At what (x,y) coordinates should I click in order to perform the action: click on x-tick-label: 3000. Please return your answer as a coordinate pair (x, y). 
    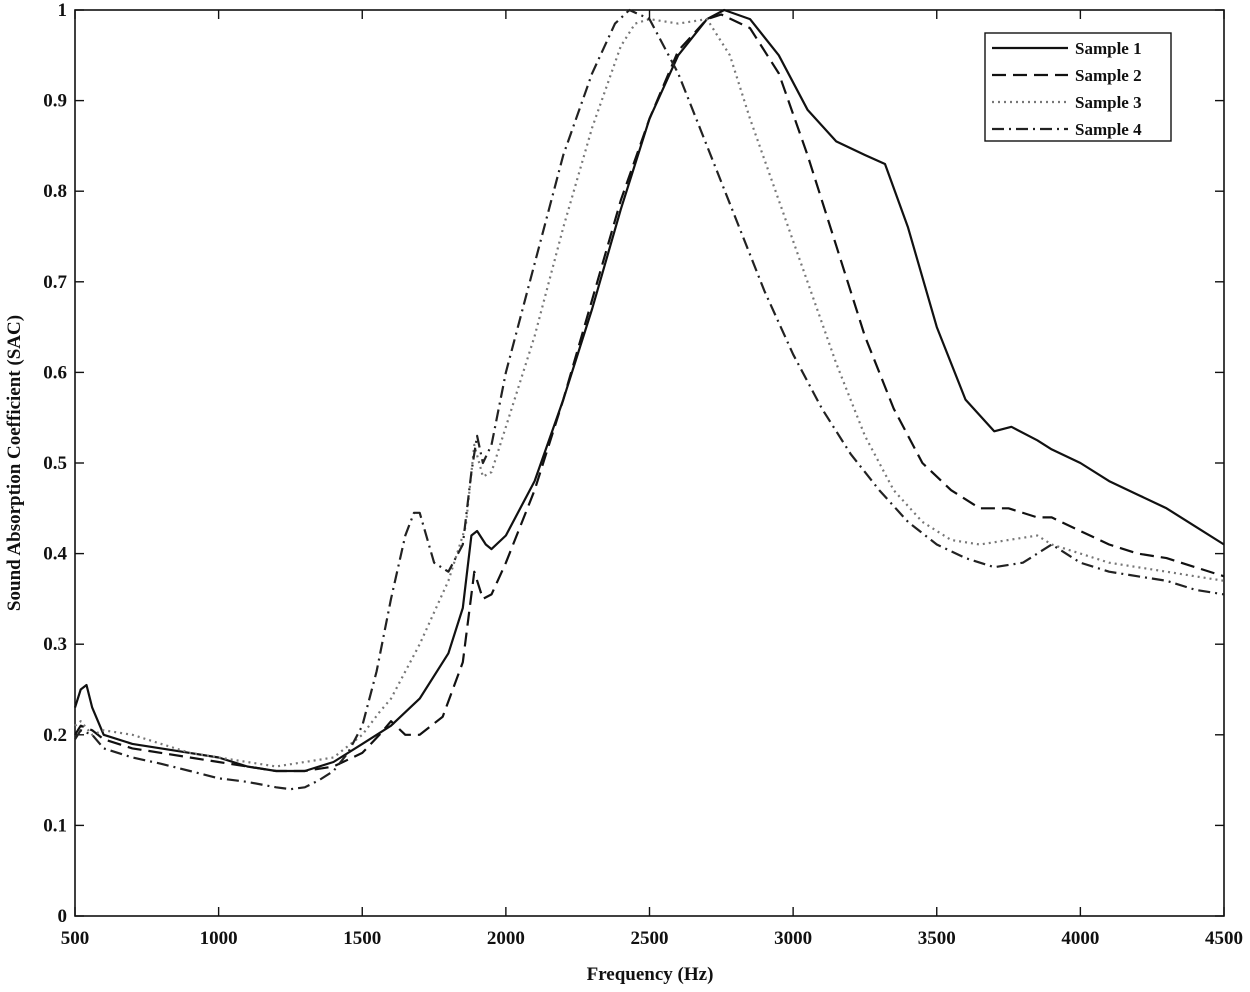
    Looking at the image, I should click on (793, 938).